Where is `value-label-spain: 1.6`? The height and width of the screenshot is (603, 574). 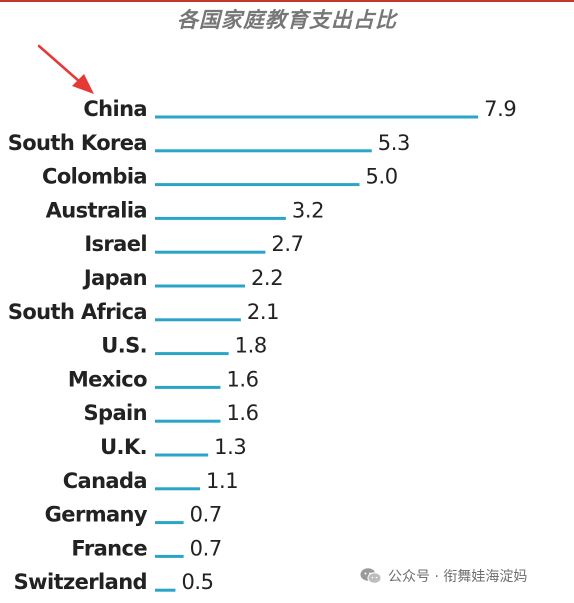 value-label-spain: 1.6 is located at coordinates (242, 413).